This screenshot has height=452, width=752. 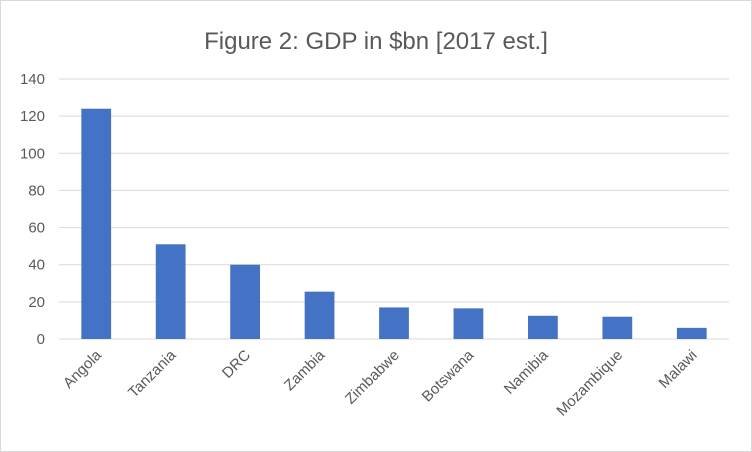 I want to click on x-category-label: Namibia, so click(x=526, y=371).